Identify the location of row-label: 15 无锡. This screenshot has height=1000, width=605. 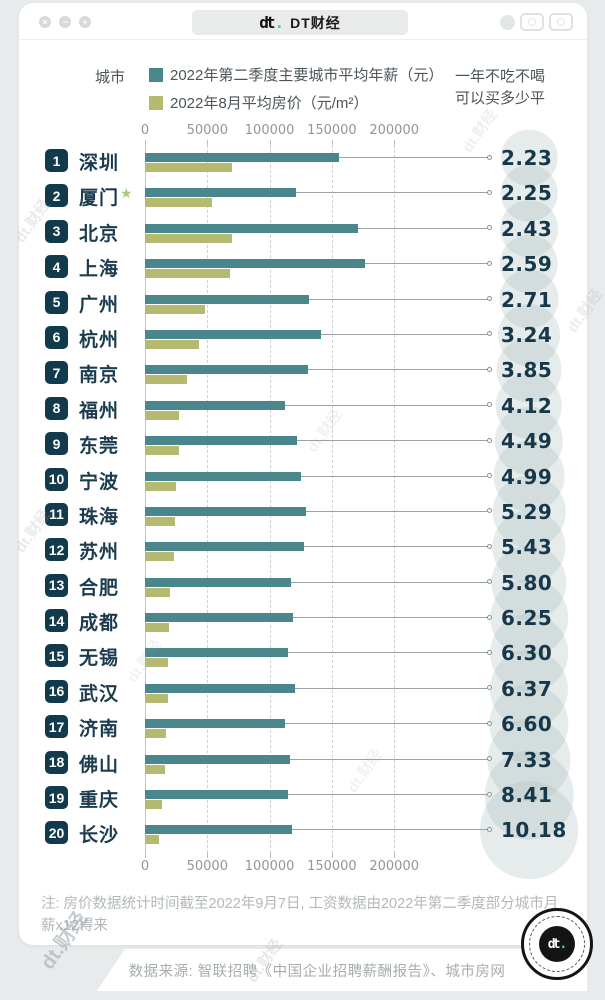
(82, 657).